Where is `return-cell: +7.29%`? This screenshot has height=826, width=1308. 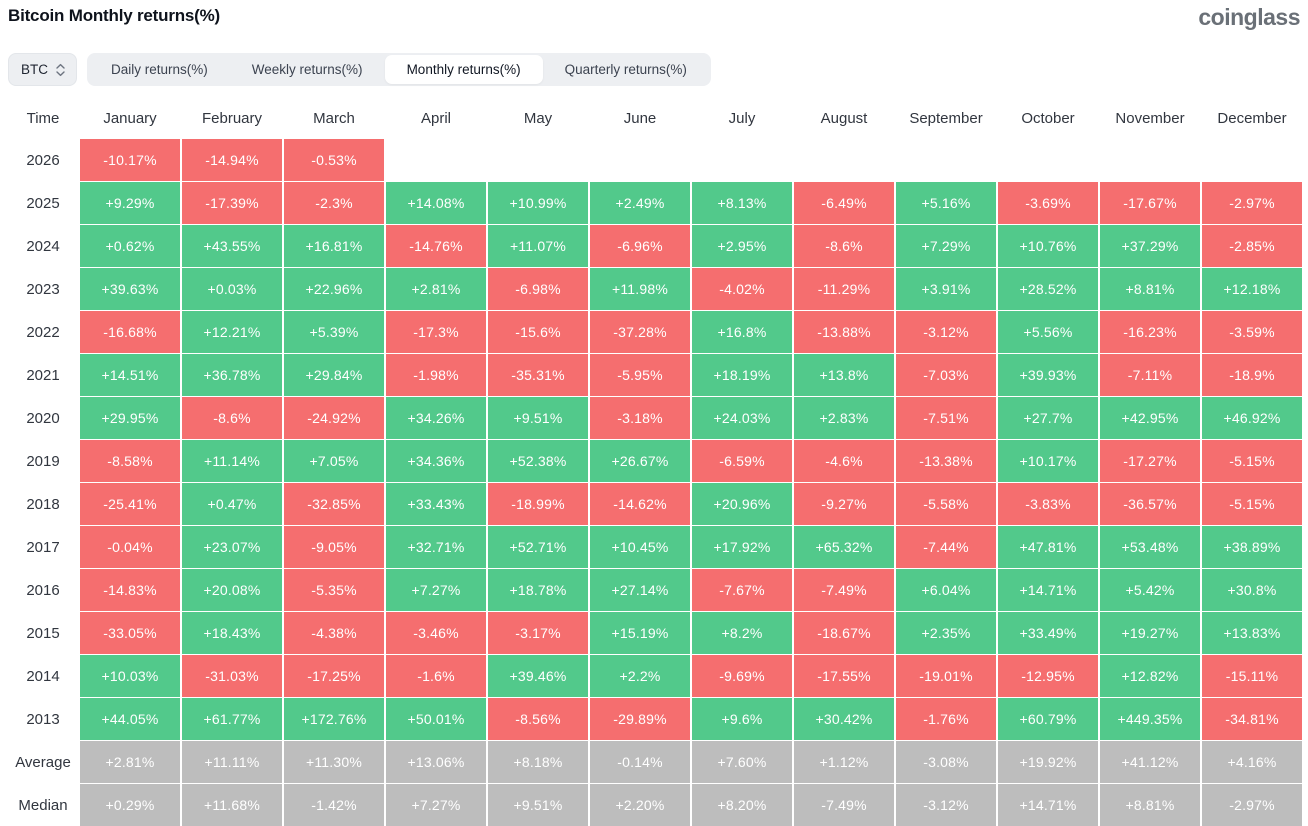 return-cell: +7.29% is located at coordinates (946, 246).